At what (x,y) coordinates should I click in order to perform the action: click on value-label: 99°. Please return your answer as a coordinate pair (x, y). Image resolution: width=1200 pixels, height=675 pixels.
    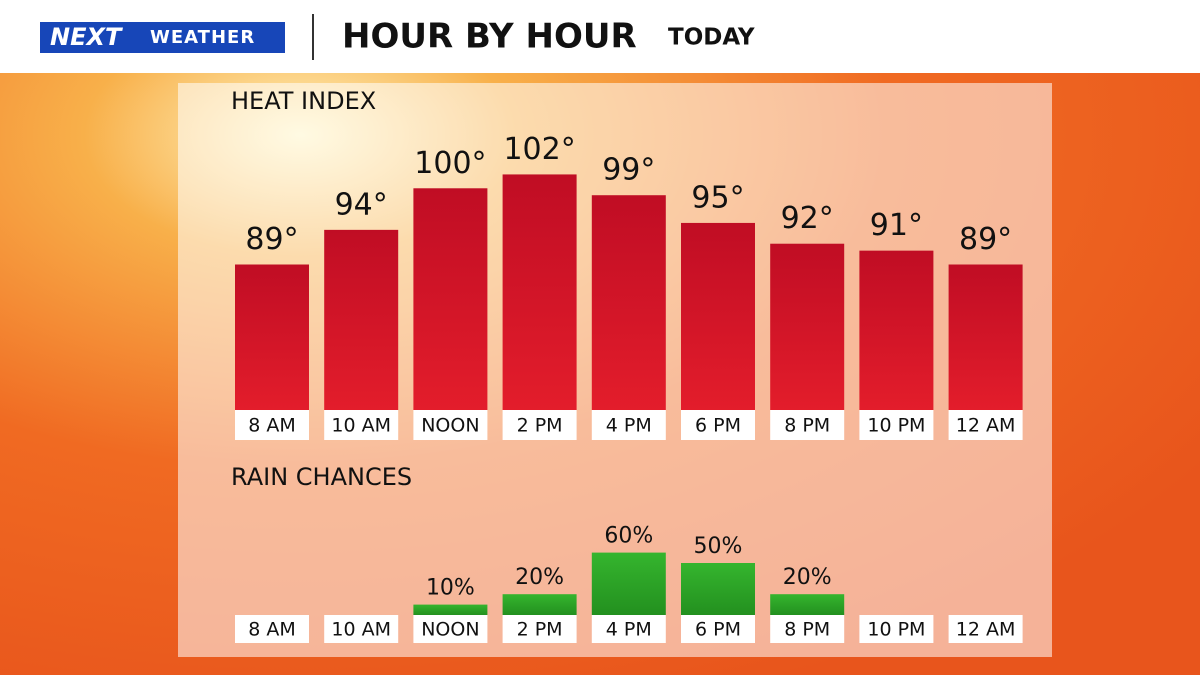
    Looking at the image, I should click on (628, 170).